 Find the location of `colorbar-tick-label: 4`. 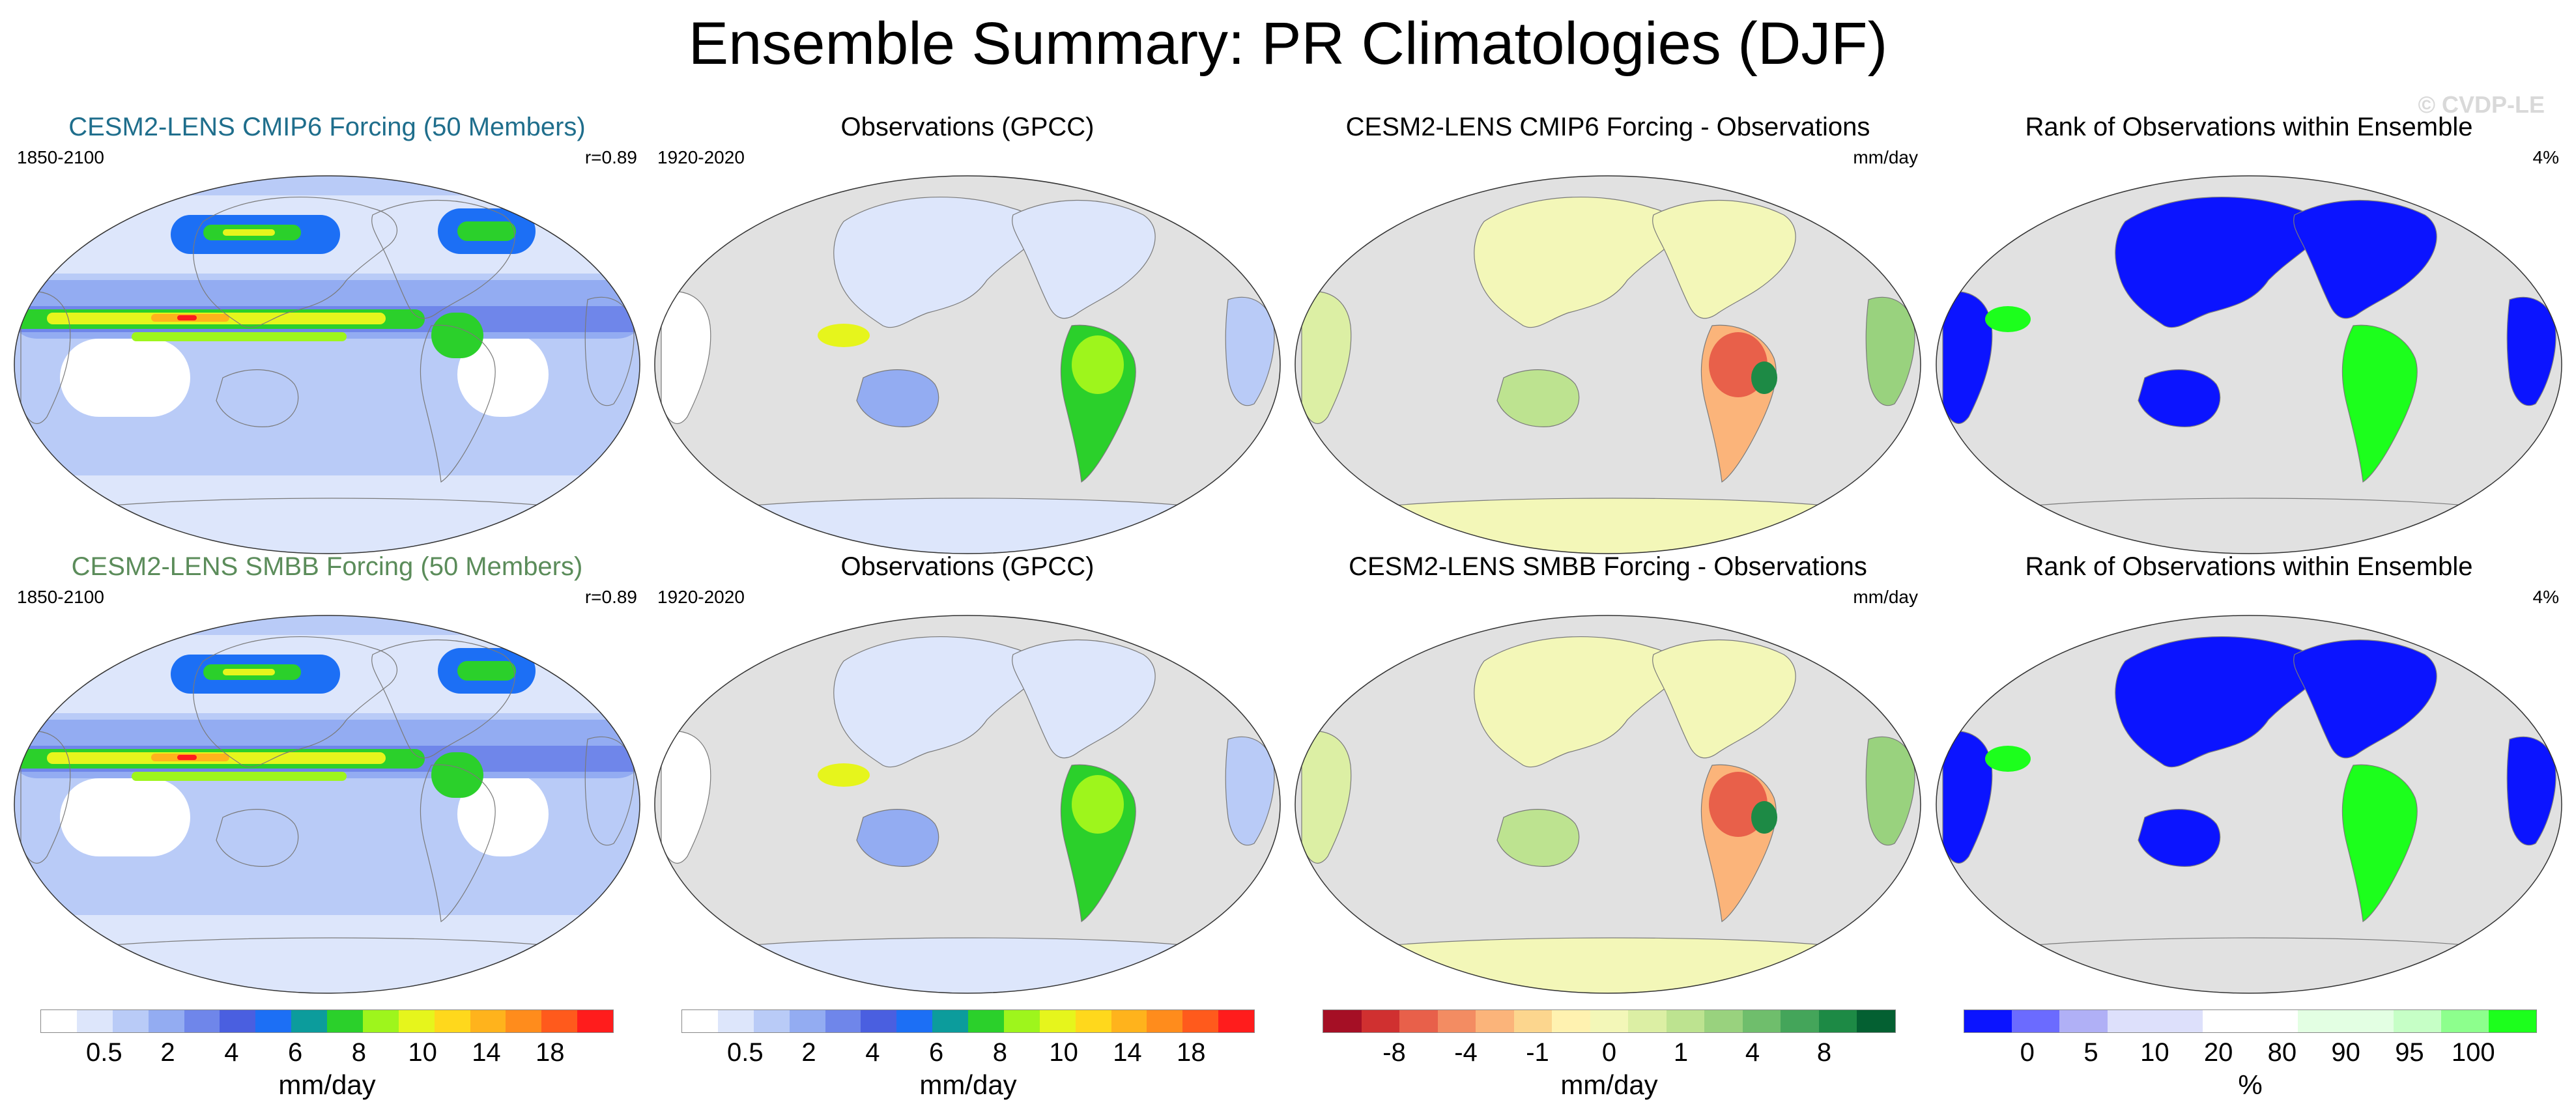

colorbar-tick-label: 4 is located at coordinates (231, 1052).